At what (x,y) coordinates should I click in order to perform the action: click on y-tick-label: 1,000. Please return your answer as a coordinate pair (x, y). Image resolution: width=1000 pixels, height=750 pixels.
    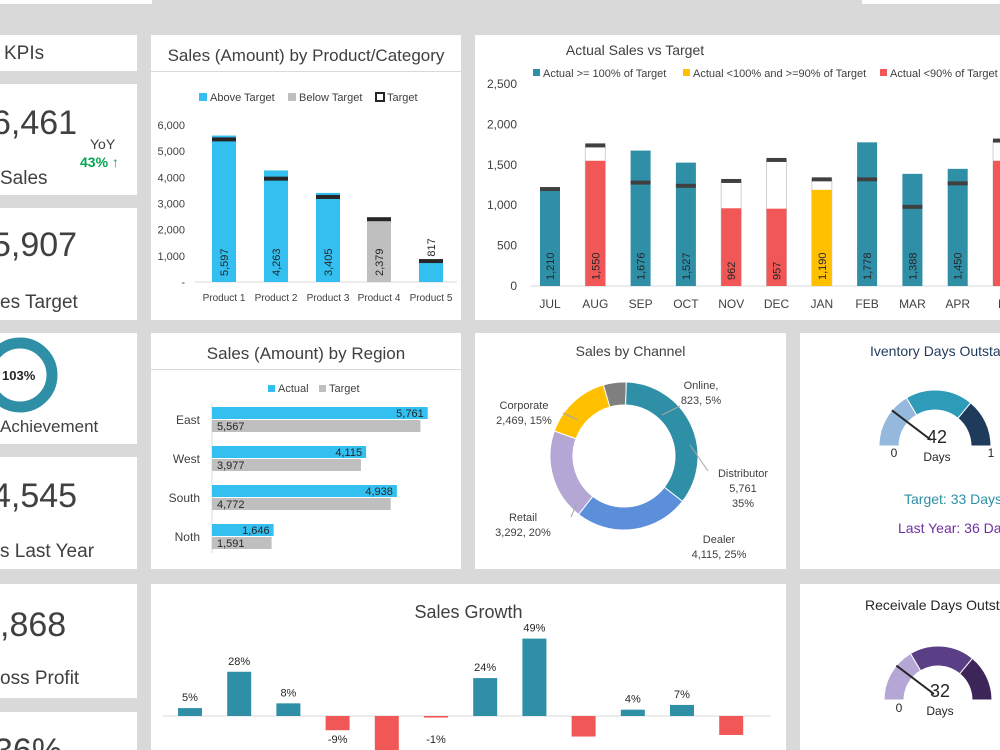
    Looking at the image, I should click on (171, 257).